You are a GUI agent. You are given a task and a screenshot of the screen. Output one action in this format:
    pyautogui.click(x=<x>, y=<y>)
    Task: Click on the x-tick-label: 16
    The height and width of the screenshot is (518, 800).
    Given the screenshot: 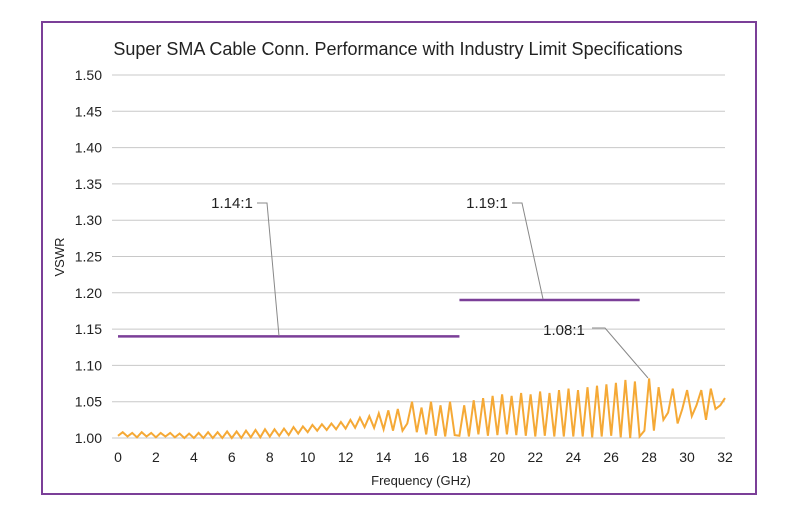 What is the action you would take?
    pyautogui.click(x=422, y=457)
    